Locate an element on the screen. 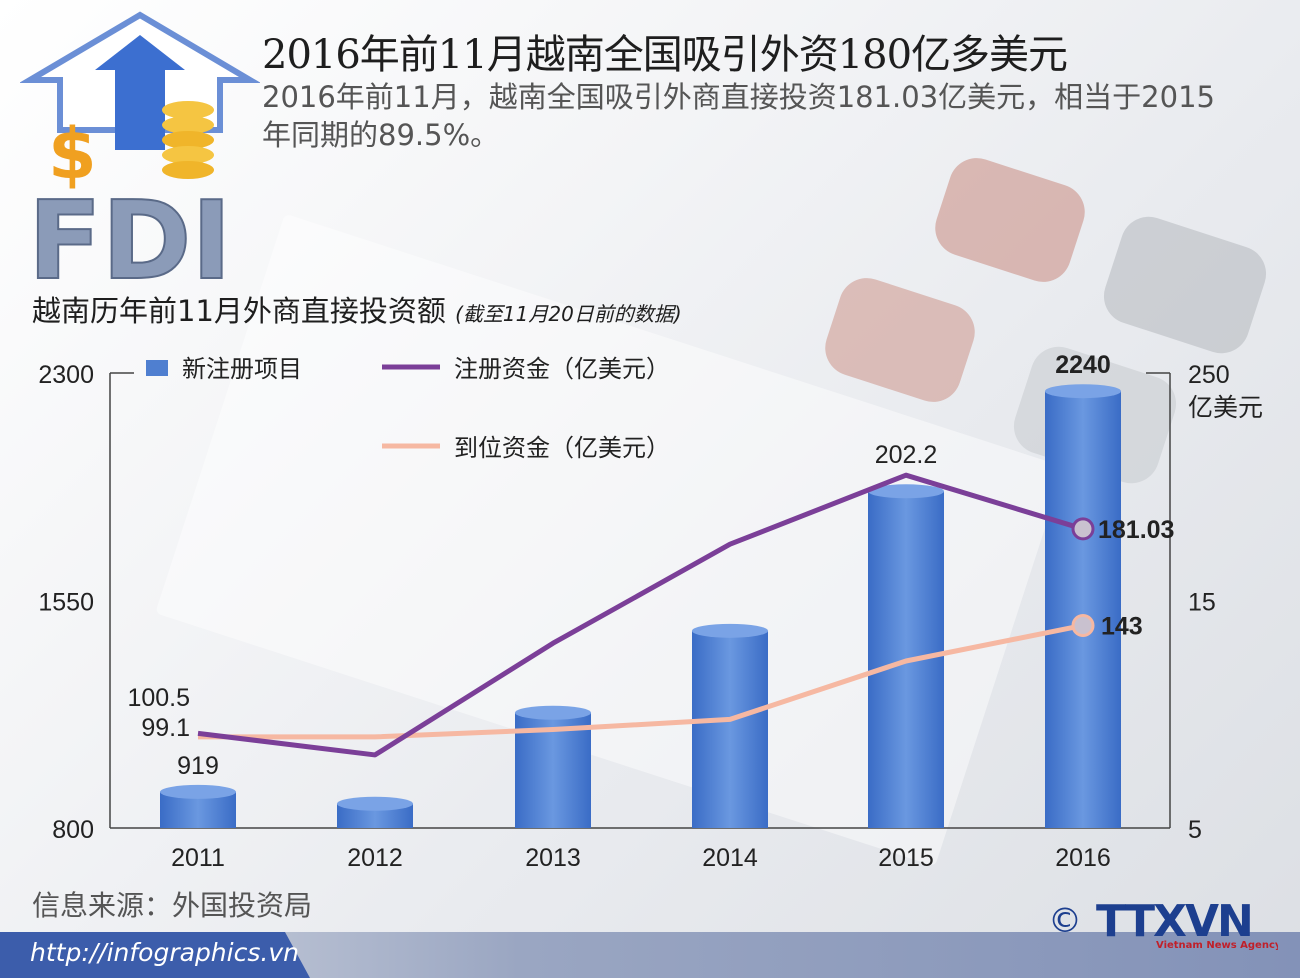 This screenshot has height=978, width=1300. svg-text: FDI is located at coordinates (130, 234).